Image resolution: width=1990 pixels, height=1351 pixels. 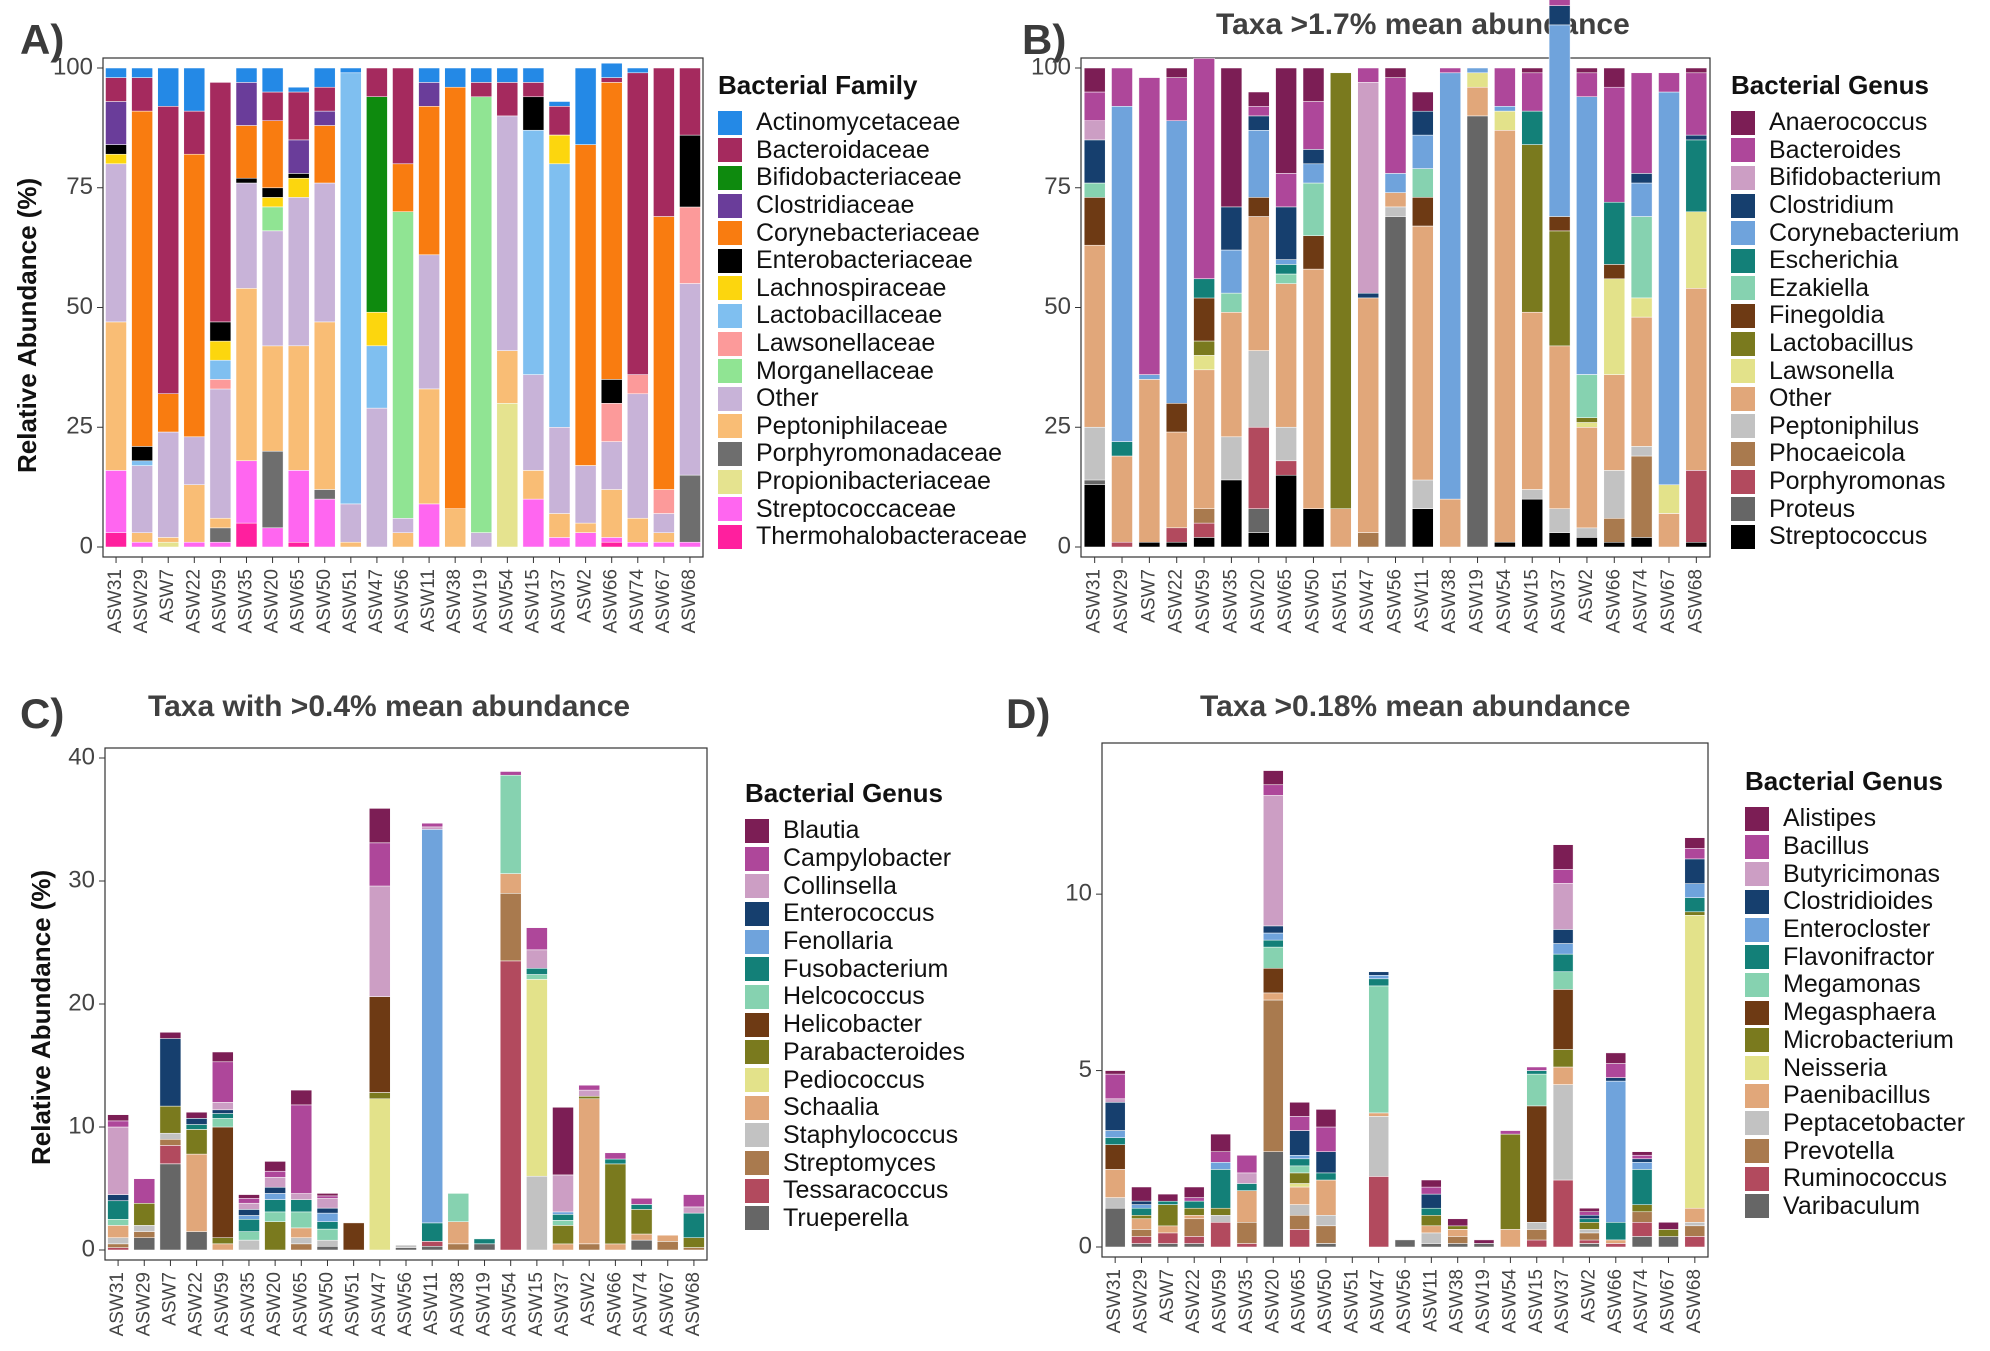 What do you see at coordinates (1536, 1301) in the screenshot?
I see `x-tick-label: ASW15` at bounding box center [1536, 1301].